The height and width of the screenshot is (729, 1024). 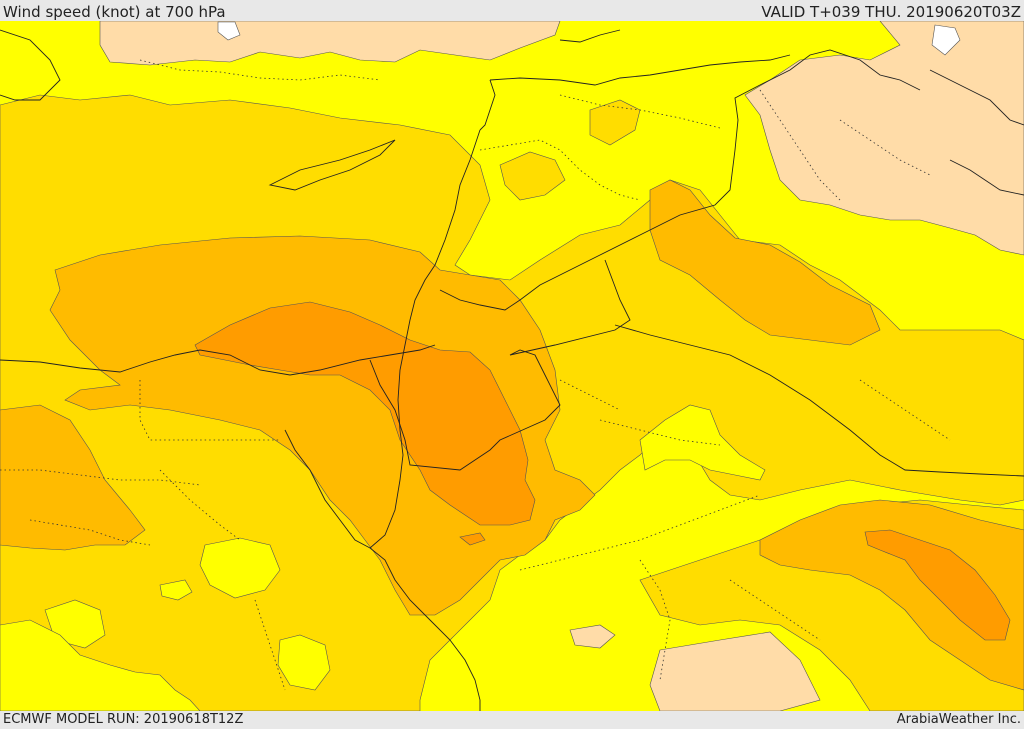 What do you see at coordinates (702, 442) in the screenshot?
I see `band-yellow-pocket-saudi` at bounding box center [702, 442].